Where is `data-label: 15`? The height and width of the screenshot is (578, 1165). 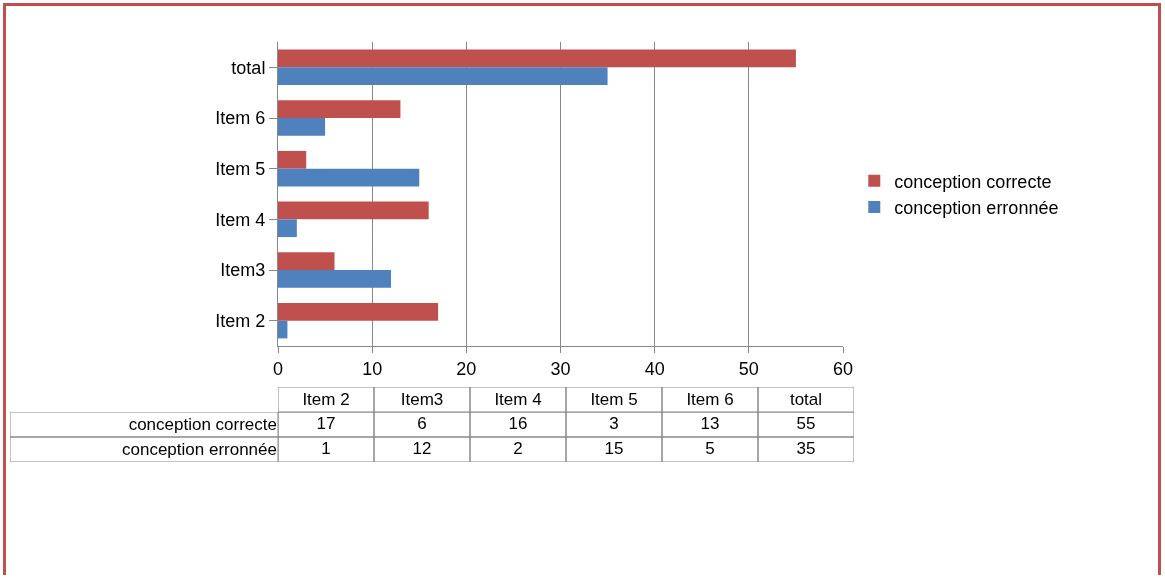
data-label: 15 is located at coordinates (614, 448).